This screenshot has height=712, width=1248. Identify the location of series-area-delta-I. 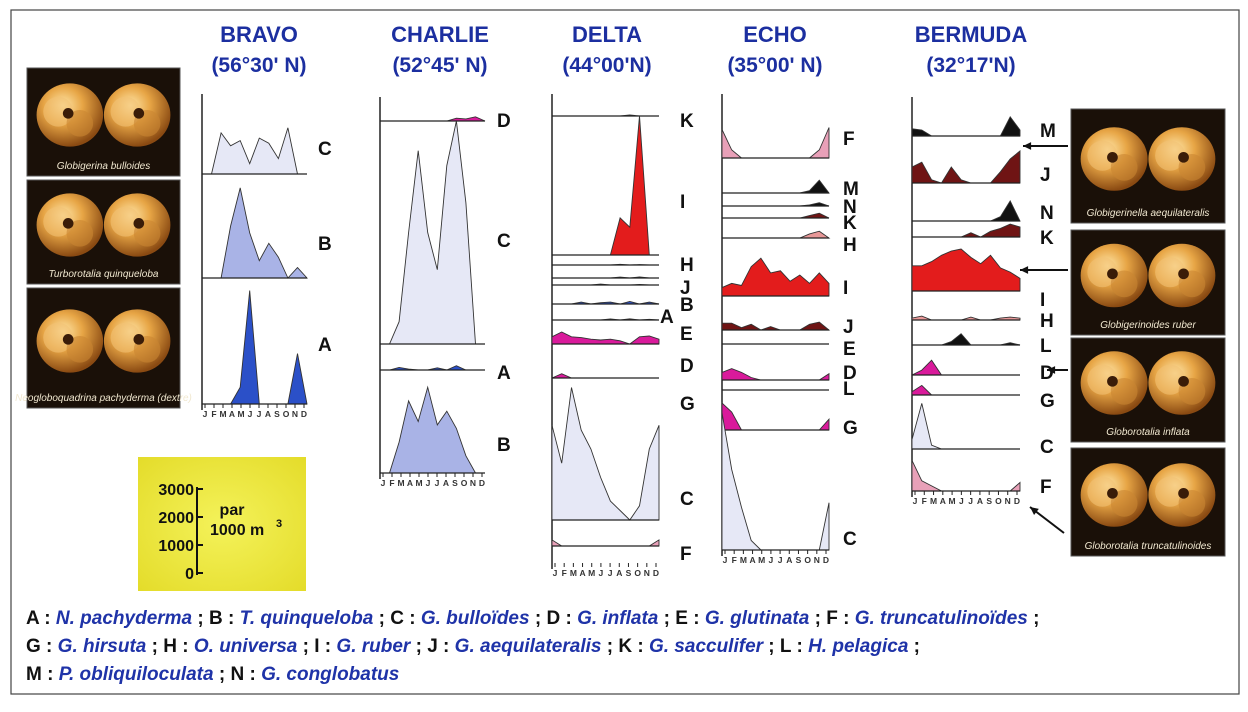
(605, 185).